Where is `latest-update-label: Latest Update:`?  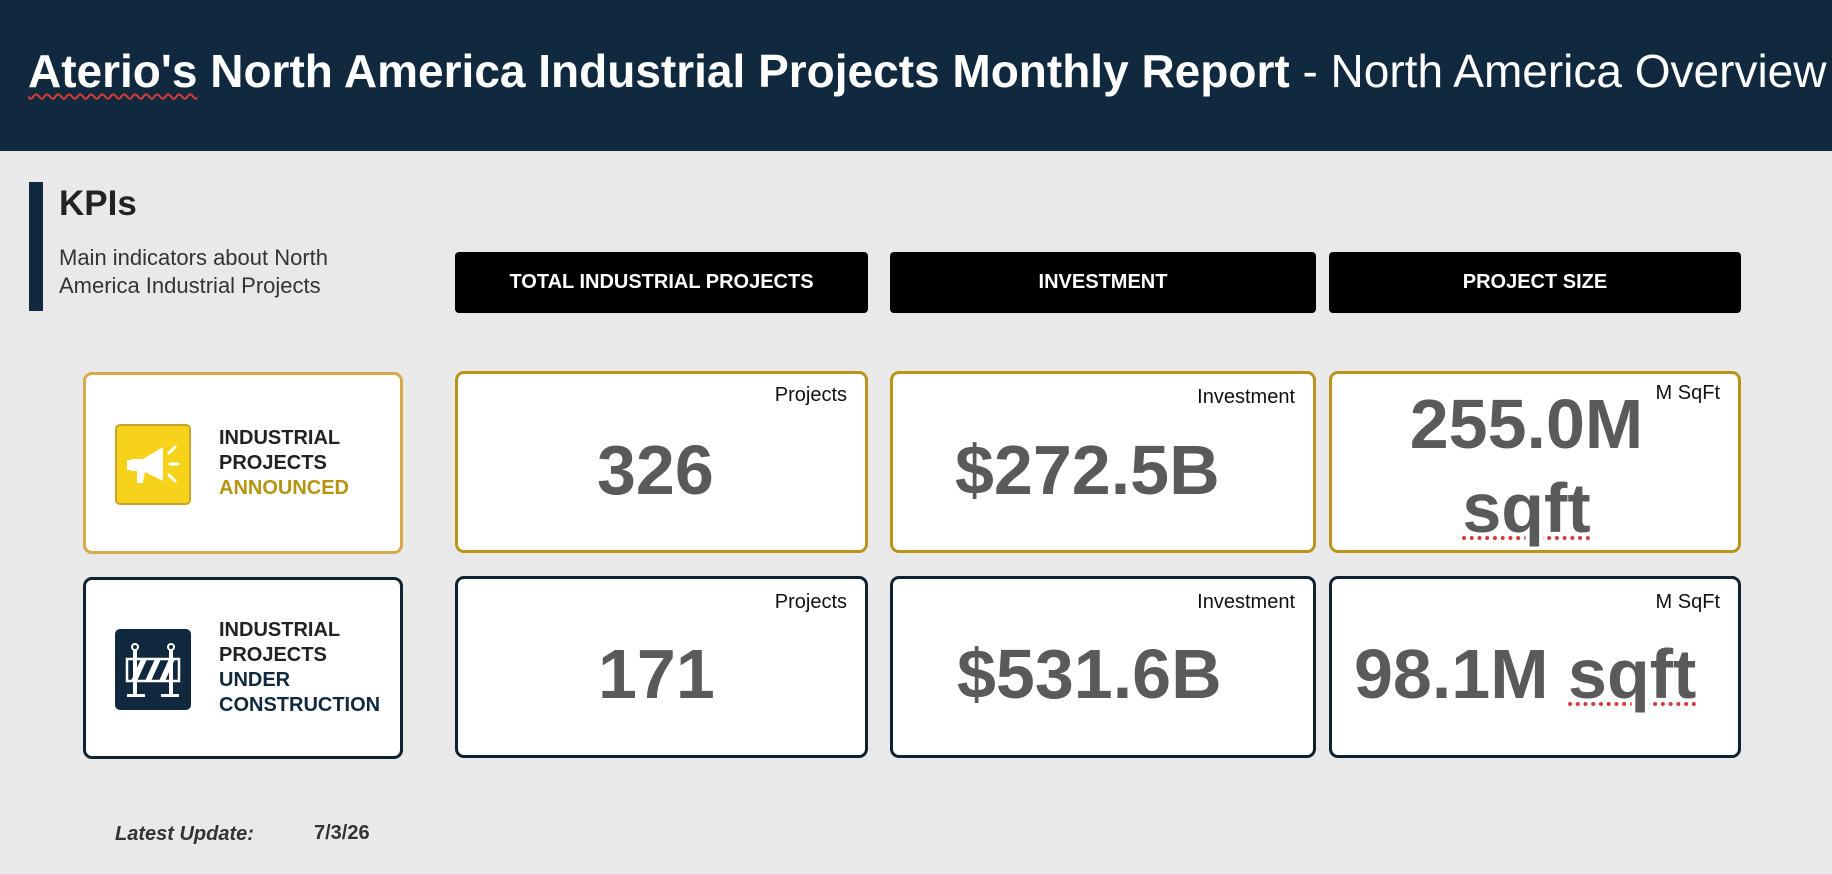 latest-update-label: Latest Update: is located at coordinates (184, 834).